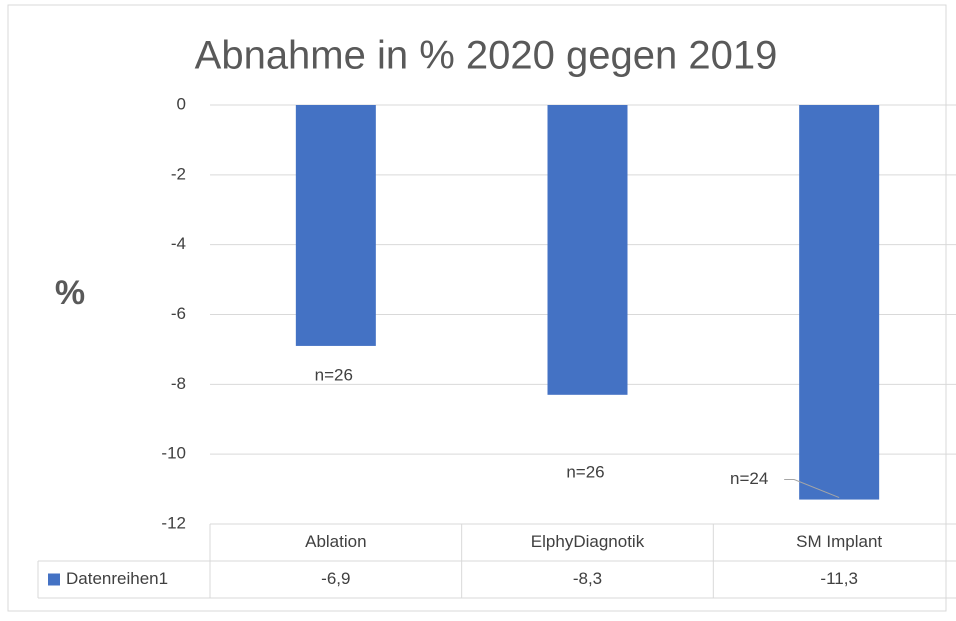 The width and height of the screenshot is (956, 621). What do you see at coordinates (54, 579) in the screenshot?
I see `legend-key` at bounding box center [54, 579].